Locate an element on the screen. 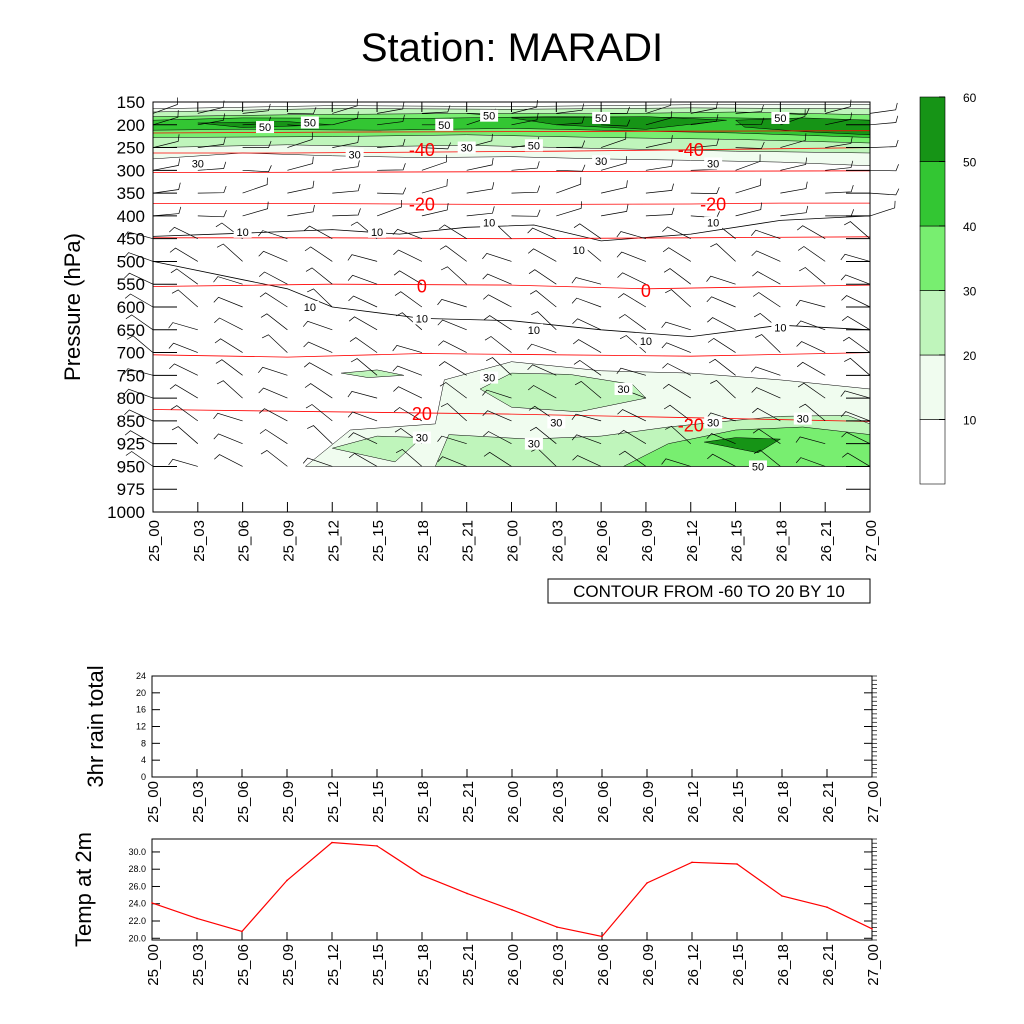  panel-frame is located at coordinates (512, 889).